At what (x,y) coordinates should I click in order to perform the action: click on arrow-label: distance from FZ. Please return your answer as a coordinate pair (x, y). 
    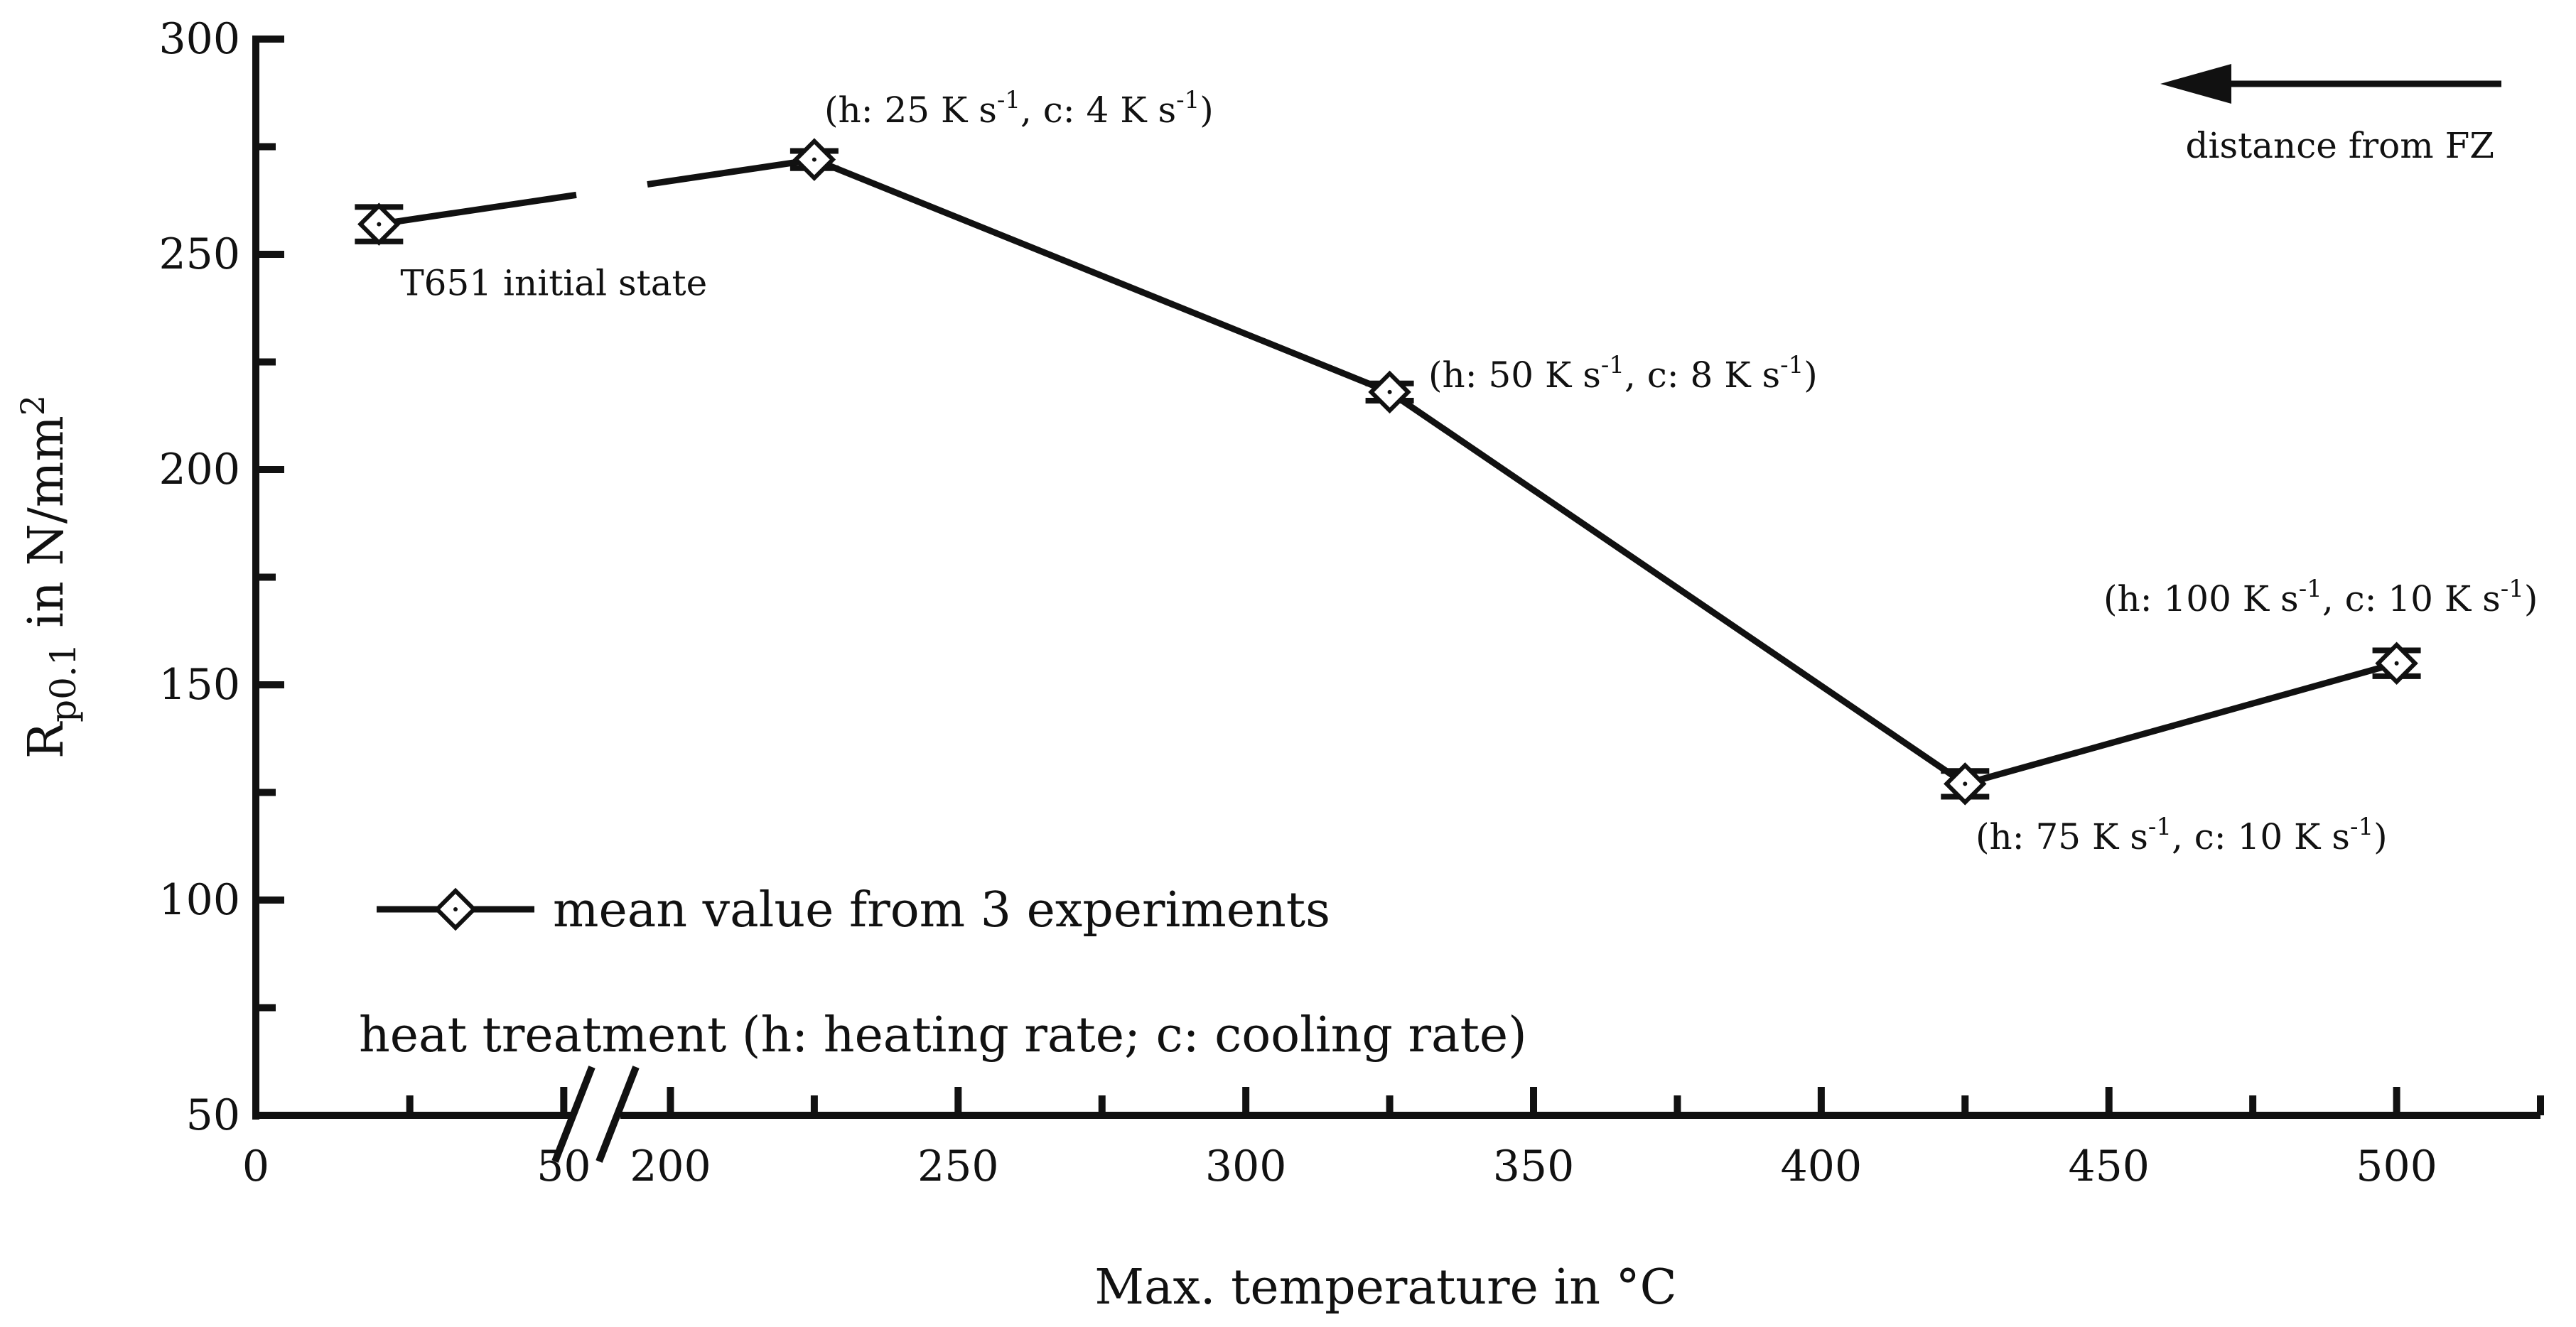
    Looking at the image, I should click on (2341, 145).